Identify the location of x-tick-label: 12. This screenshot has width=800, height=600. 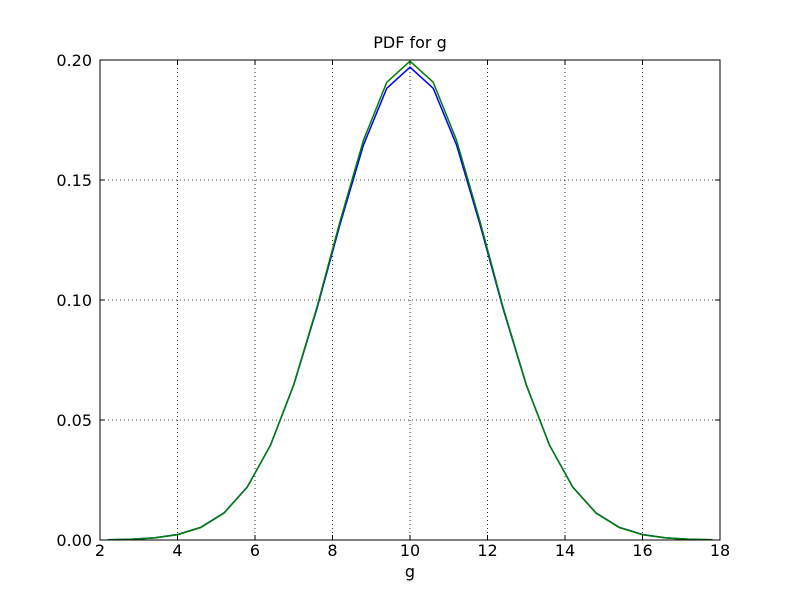
(487, 550).